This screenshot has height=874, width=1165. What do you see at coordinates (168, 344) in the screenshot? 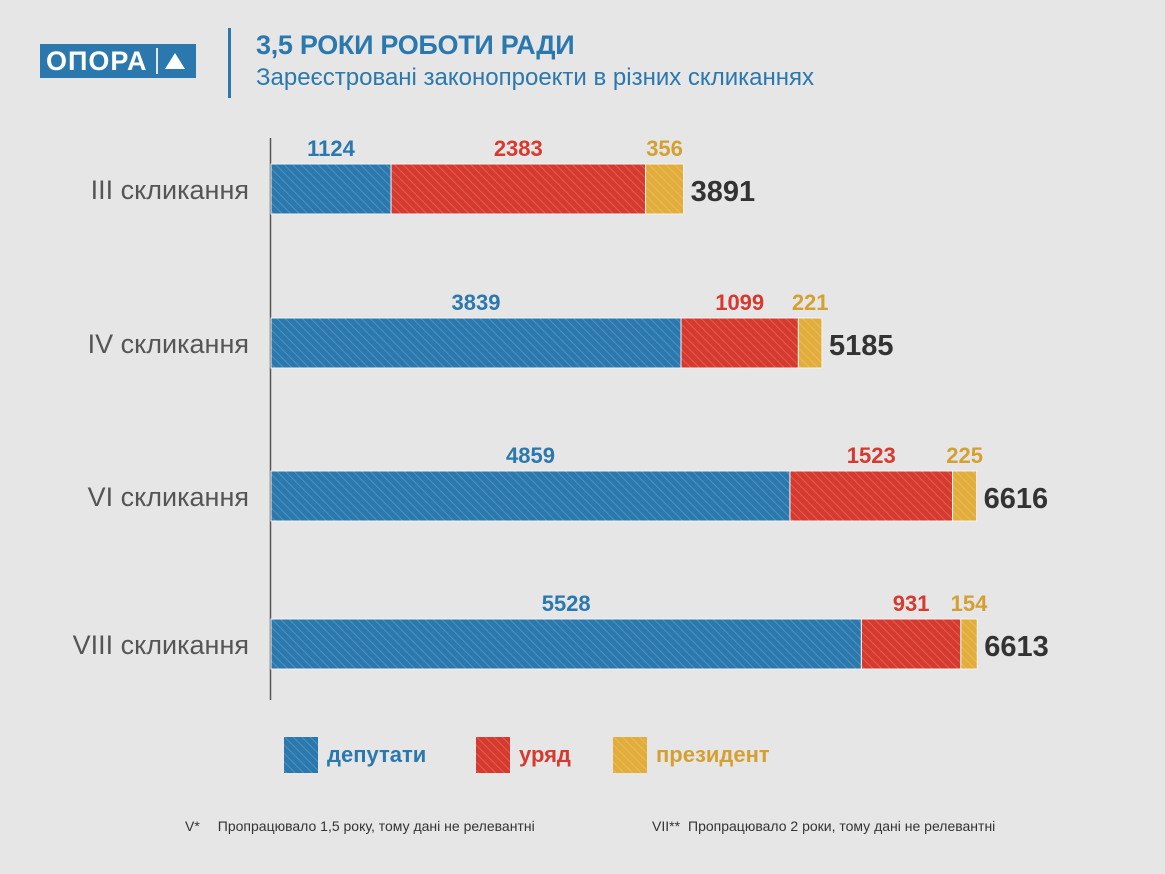
I see `category-label: IV скликання` at bounding box center [168, 344].